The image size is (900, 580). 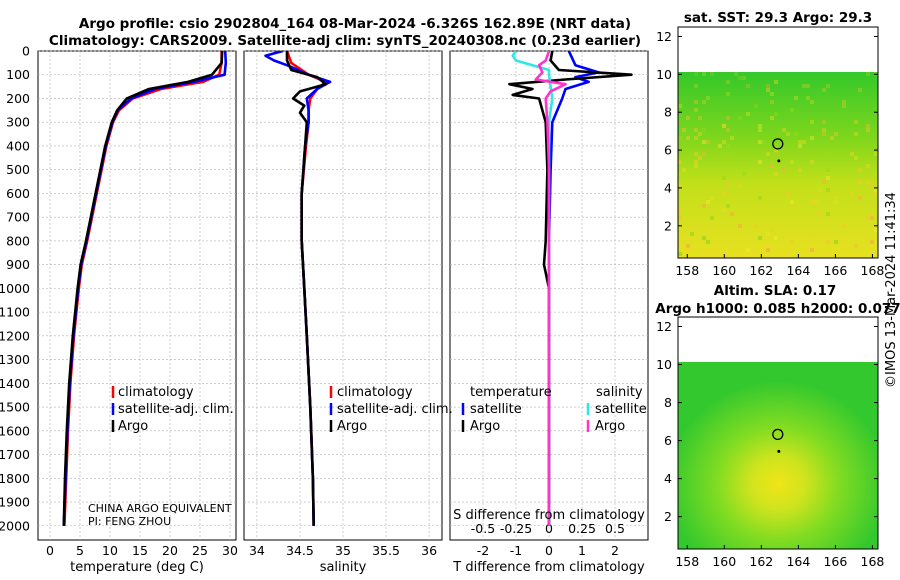 What do you see at coordinates (483, 528) in the screenshot?
I see `secondary-x-tick-label: -0.5` at bounding box center [483, 528].